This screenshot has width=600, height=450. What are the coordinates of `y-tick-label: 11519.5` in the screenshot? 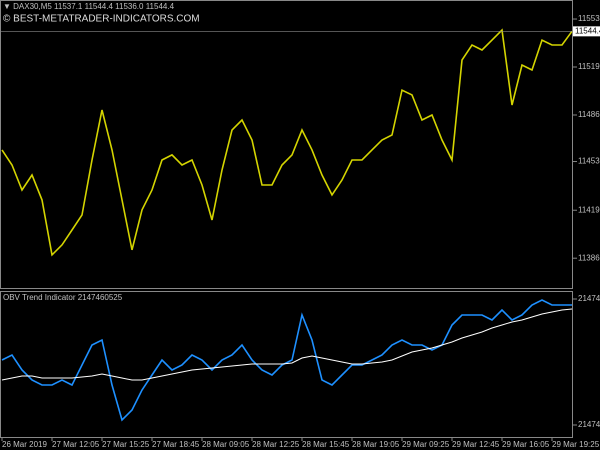 It's located at (589, 66).